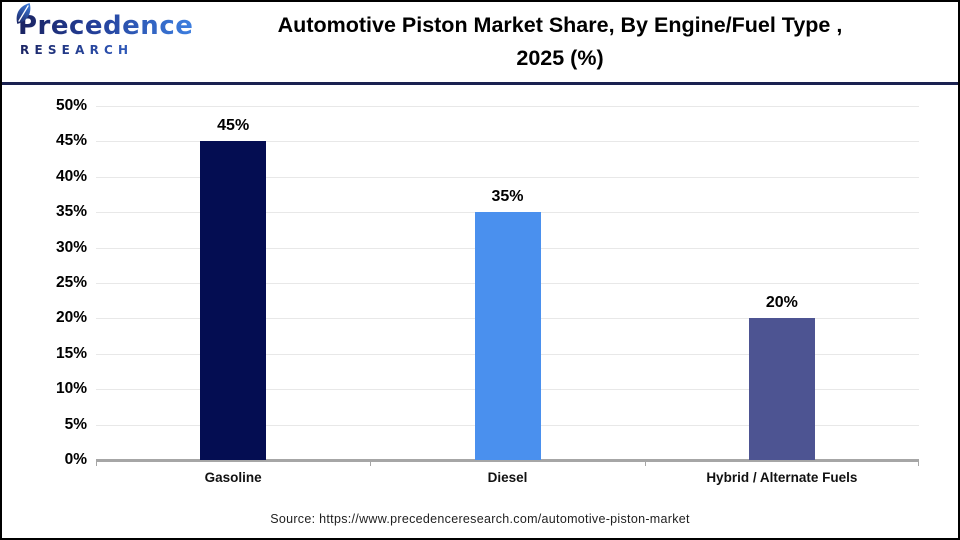  Describe the element at coordinates (44, 282) in the screenshot. I see `y-axis-labels: 0% 5% 10% 15% 20% 25% 30% 35% 40% 45% 50%` at that location.